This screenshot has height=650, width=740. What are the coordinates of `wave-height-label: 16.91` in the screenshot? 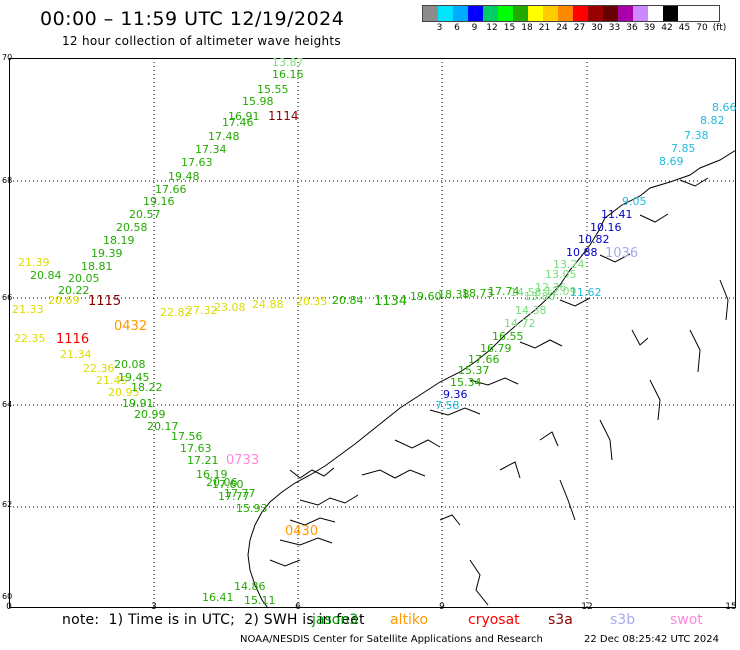 It's located at (244, 116).